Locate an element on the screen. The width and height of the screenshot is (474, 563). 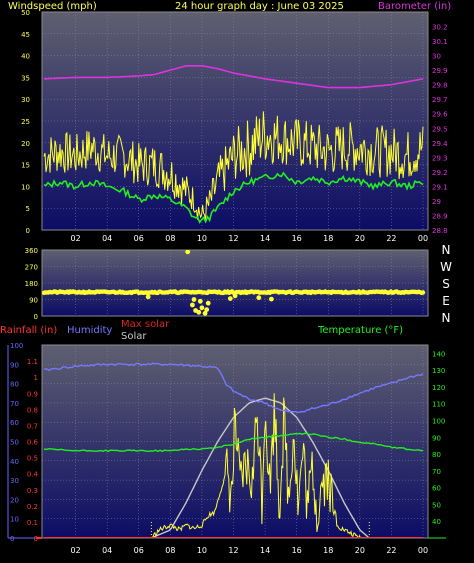
climate-x-tick-label: 18 is located at coordinates (328, 550).